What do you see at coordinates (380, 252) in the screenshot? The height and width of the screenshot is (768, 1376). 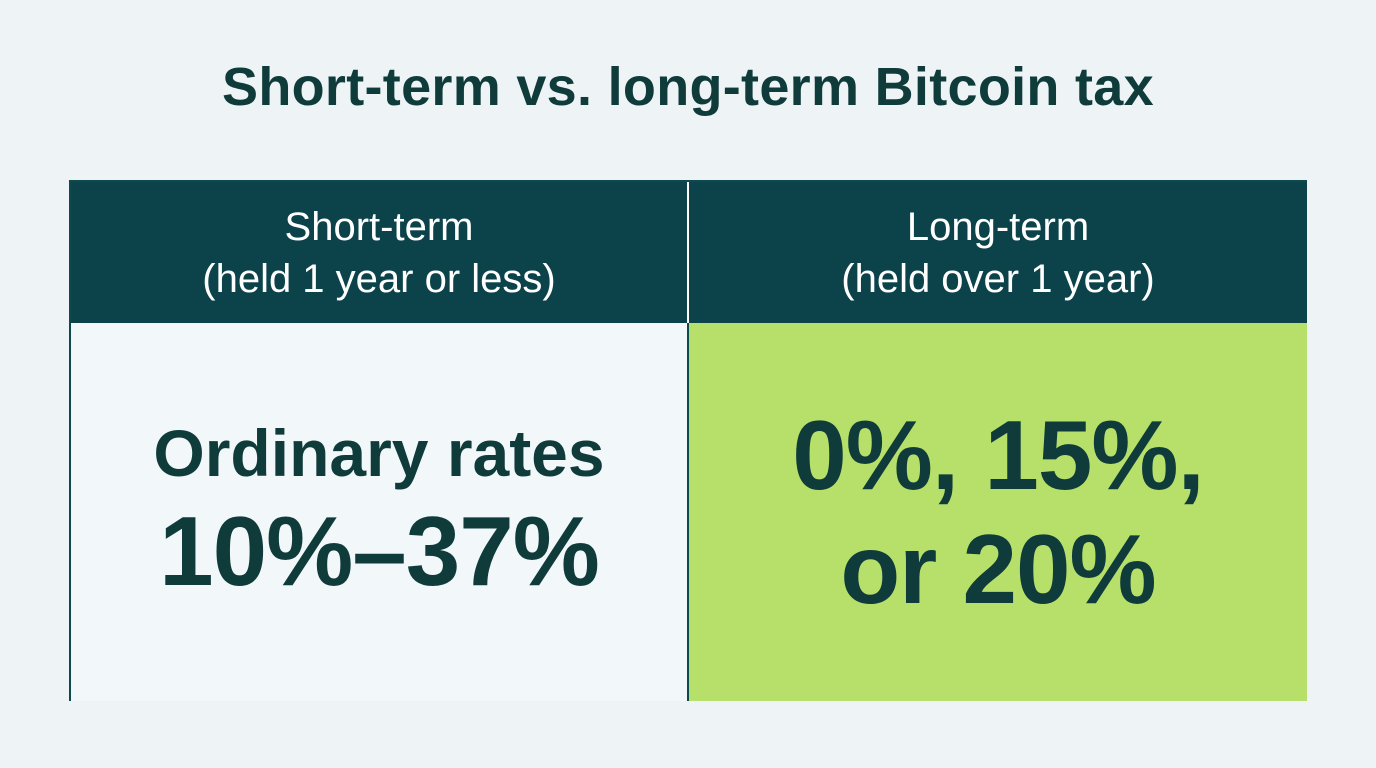 I see `short-term-header: Short-term (held 1 year or less)` at bounding box center [380, 252].